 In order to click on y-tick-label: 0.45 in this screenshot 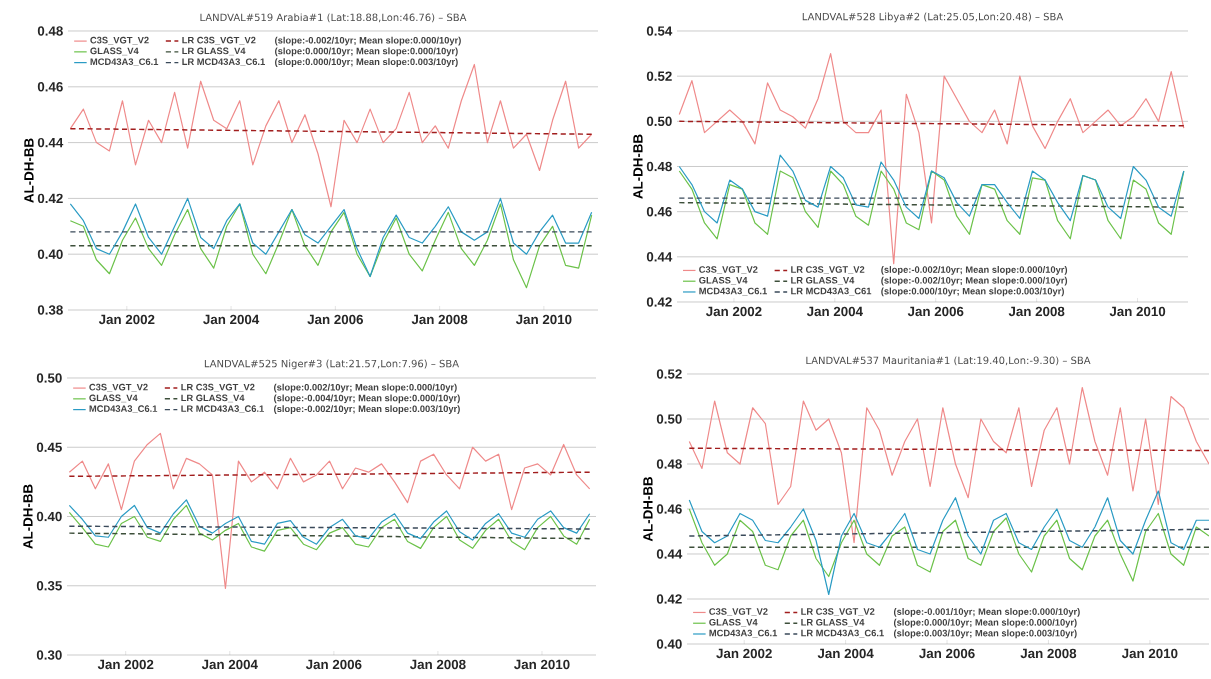, I will do `click(49, 447)`.